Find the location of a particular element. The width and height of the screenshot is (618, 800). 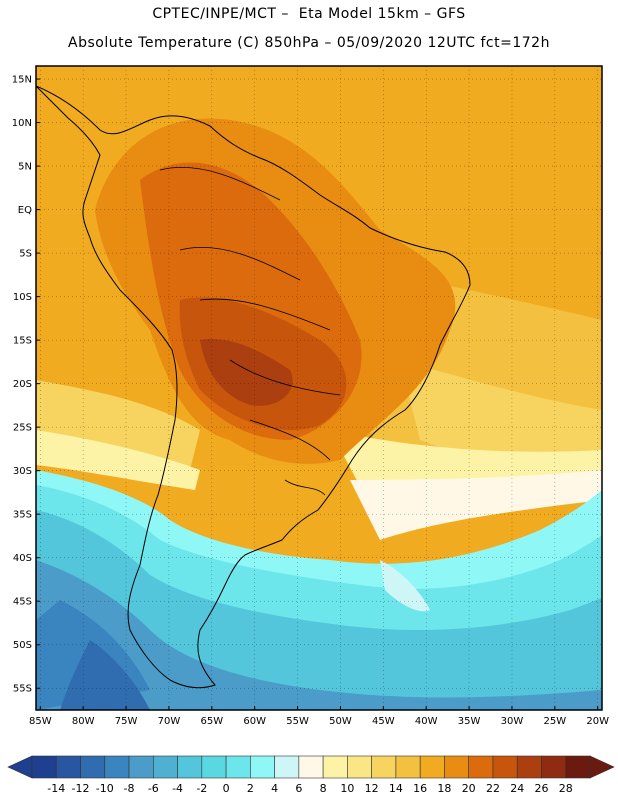

field-cream-atlantic is located at coordinates (476, 505).